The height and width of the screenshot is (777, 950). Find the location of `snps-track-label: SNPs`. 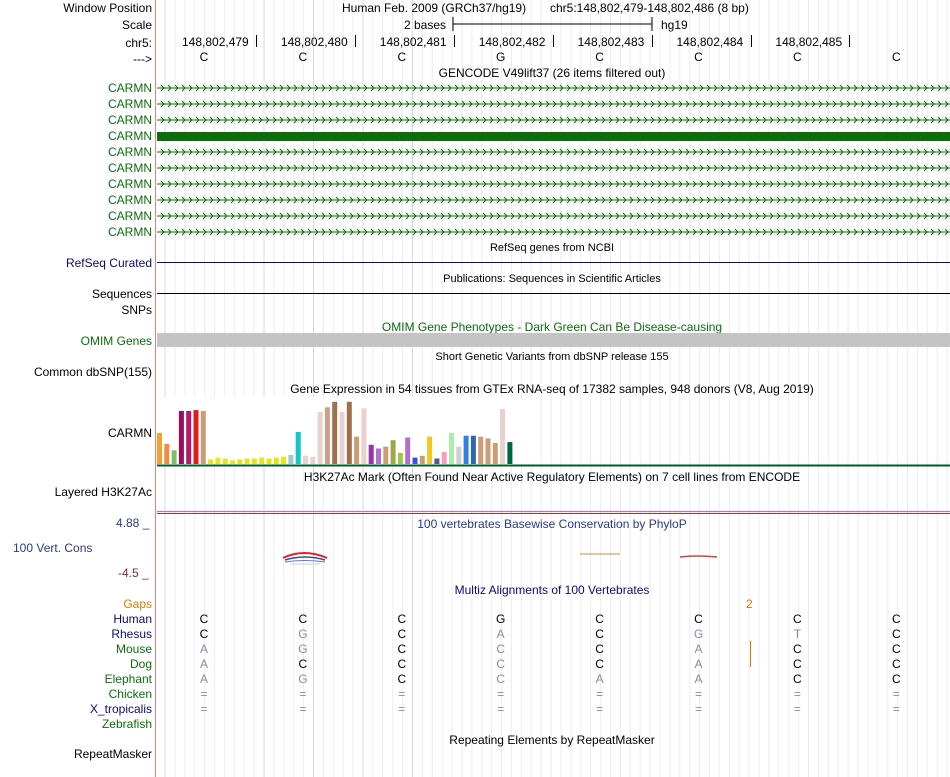

snps-track-label: SNPs is located at coordinates (136, 310).